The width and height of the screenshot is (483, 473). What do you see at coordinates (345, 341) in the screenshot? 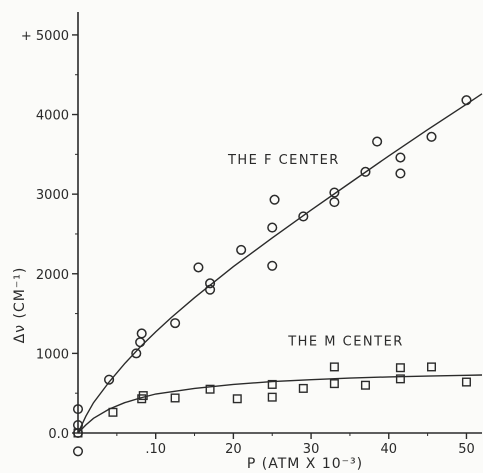
I see `m-center-annotation: THE M CENTER` at bounding box center [345, 341].